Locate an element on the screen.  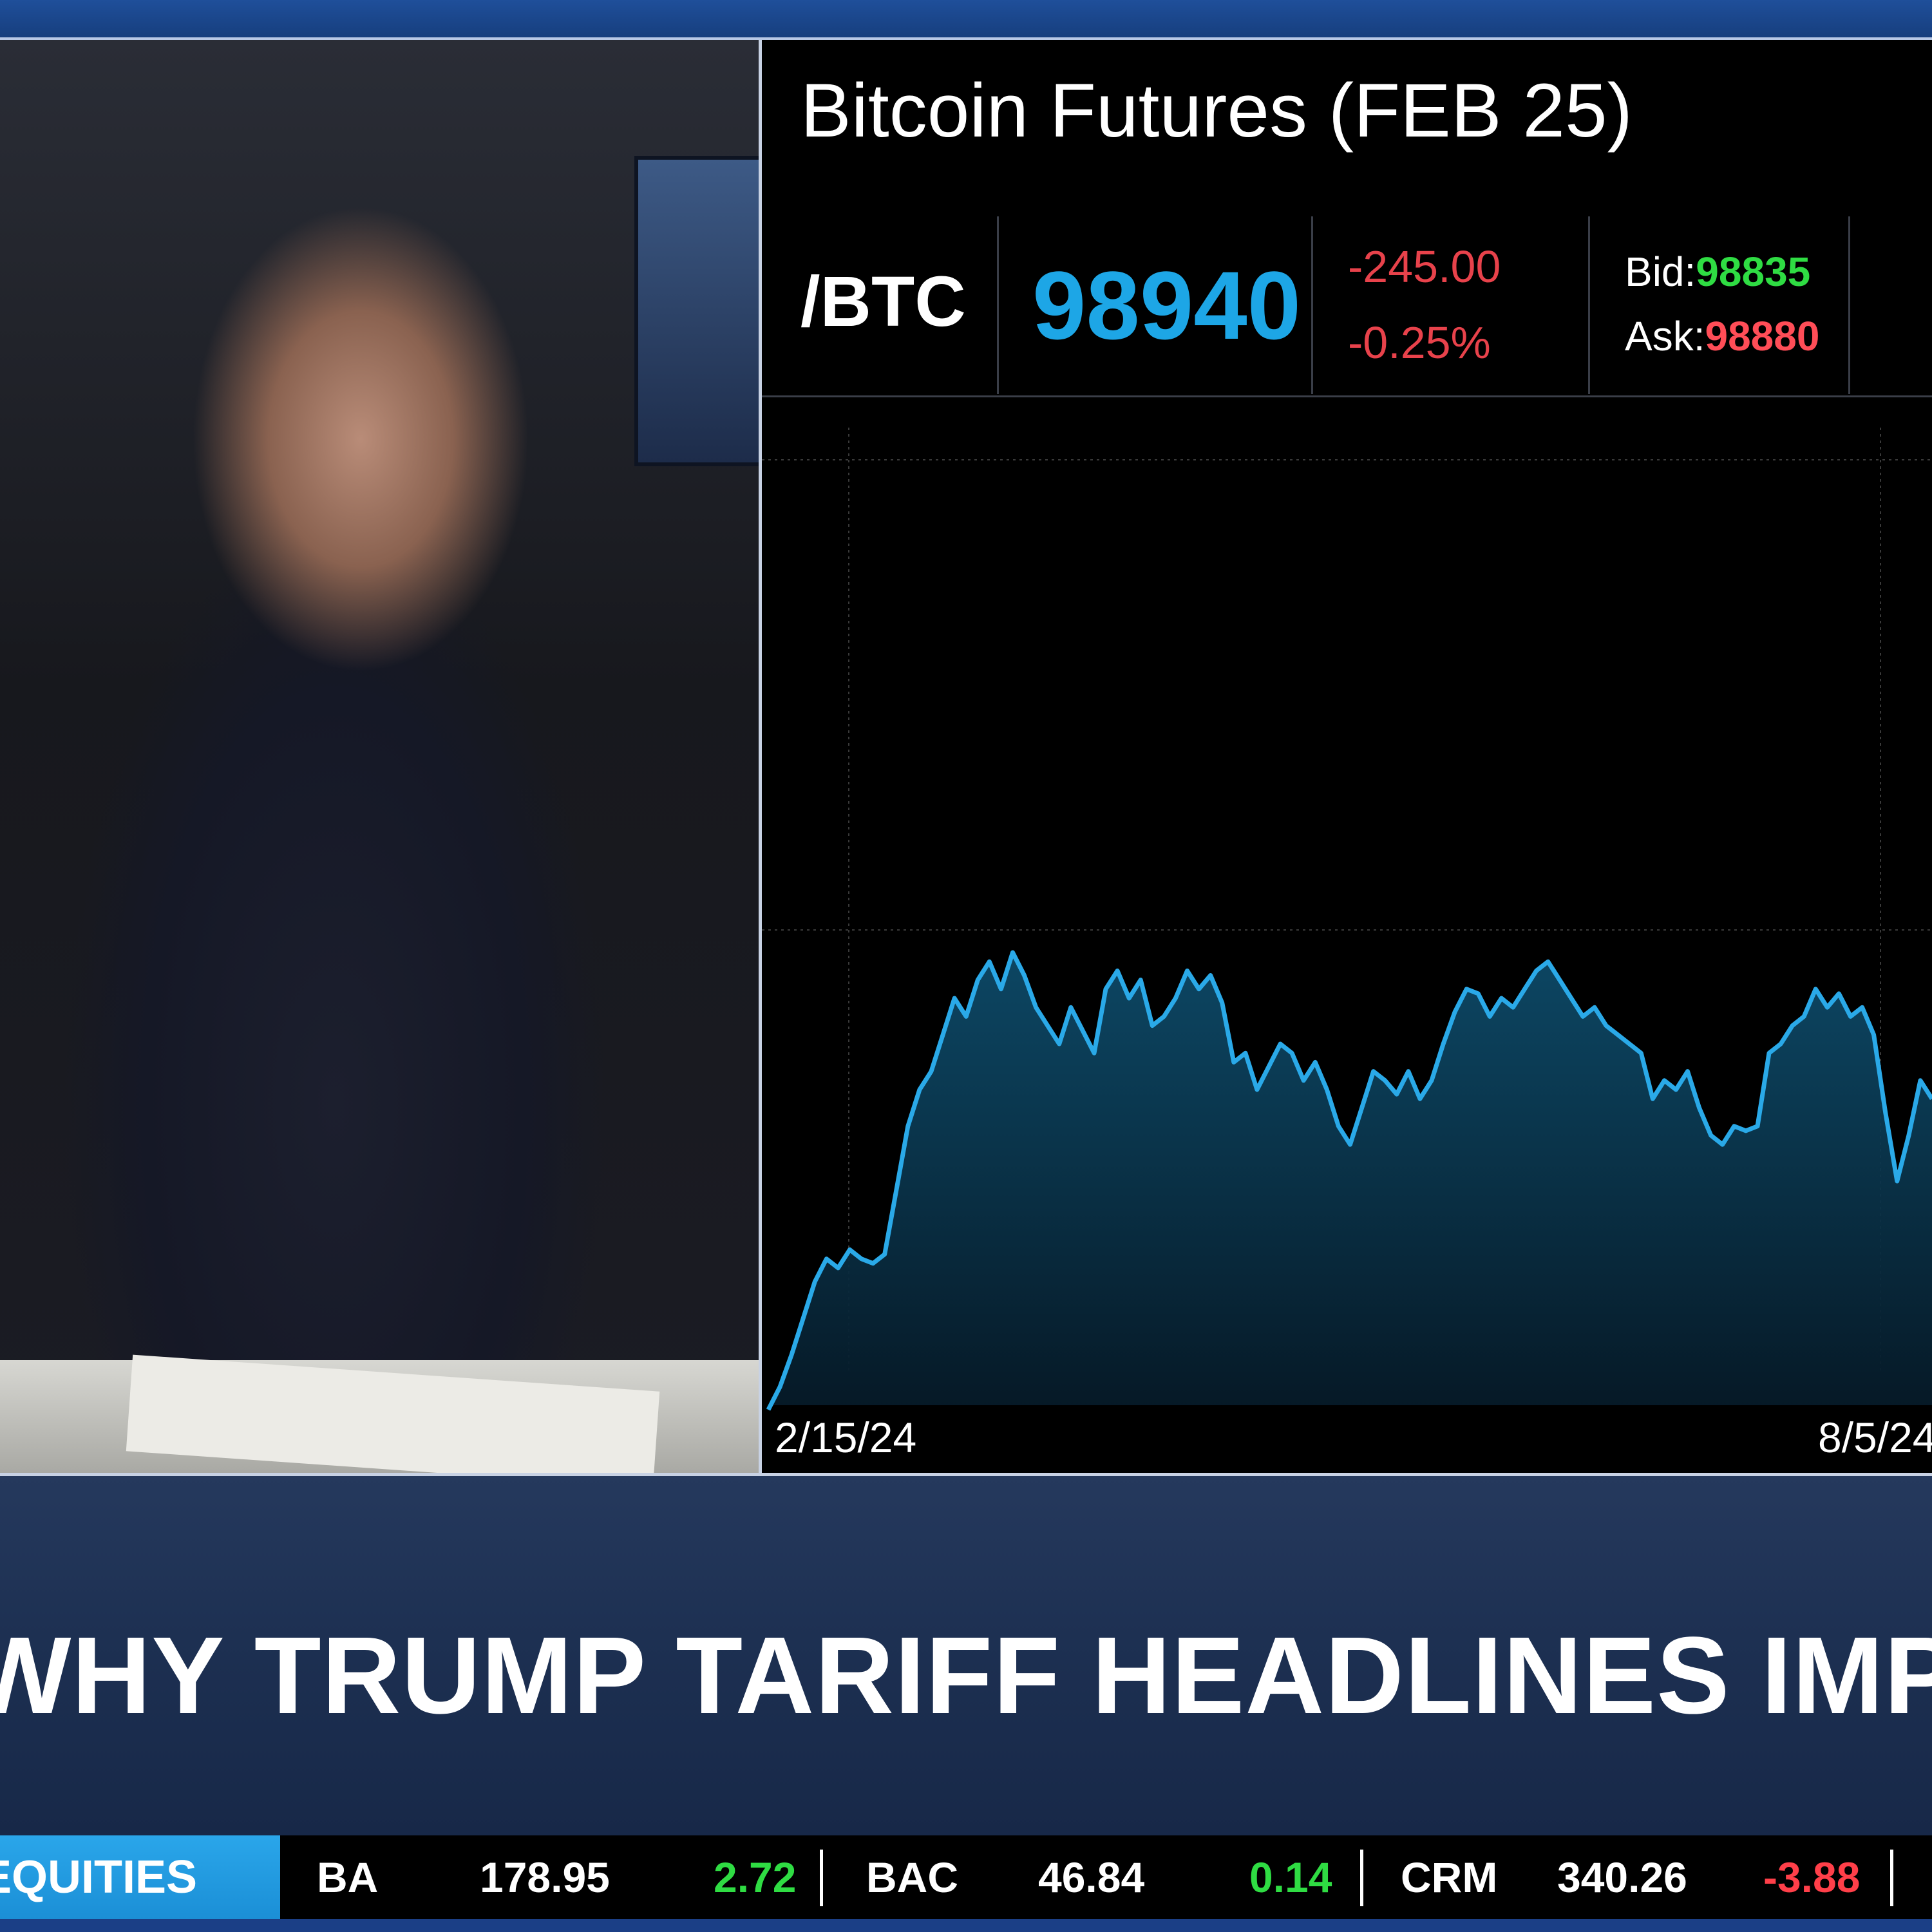
top-border-strip is located at coordinates (966, 20).